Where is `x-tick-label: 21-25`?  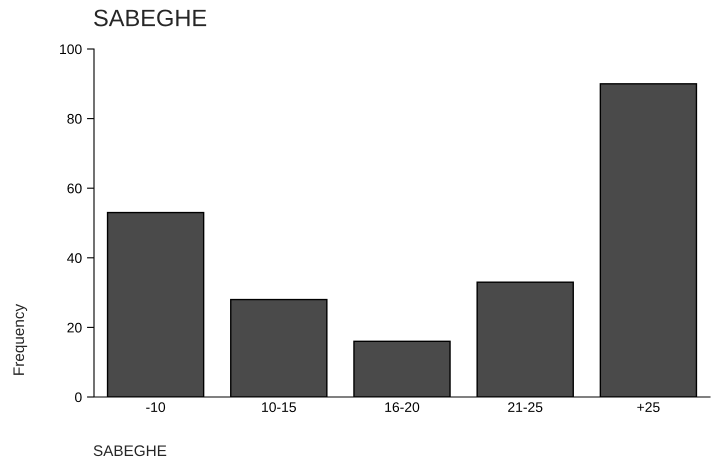
x-tick-label: 21-25 is located at coordinates (525, 407).